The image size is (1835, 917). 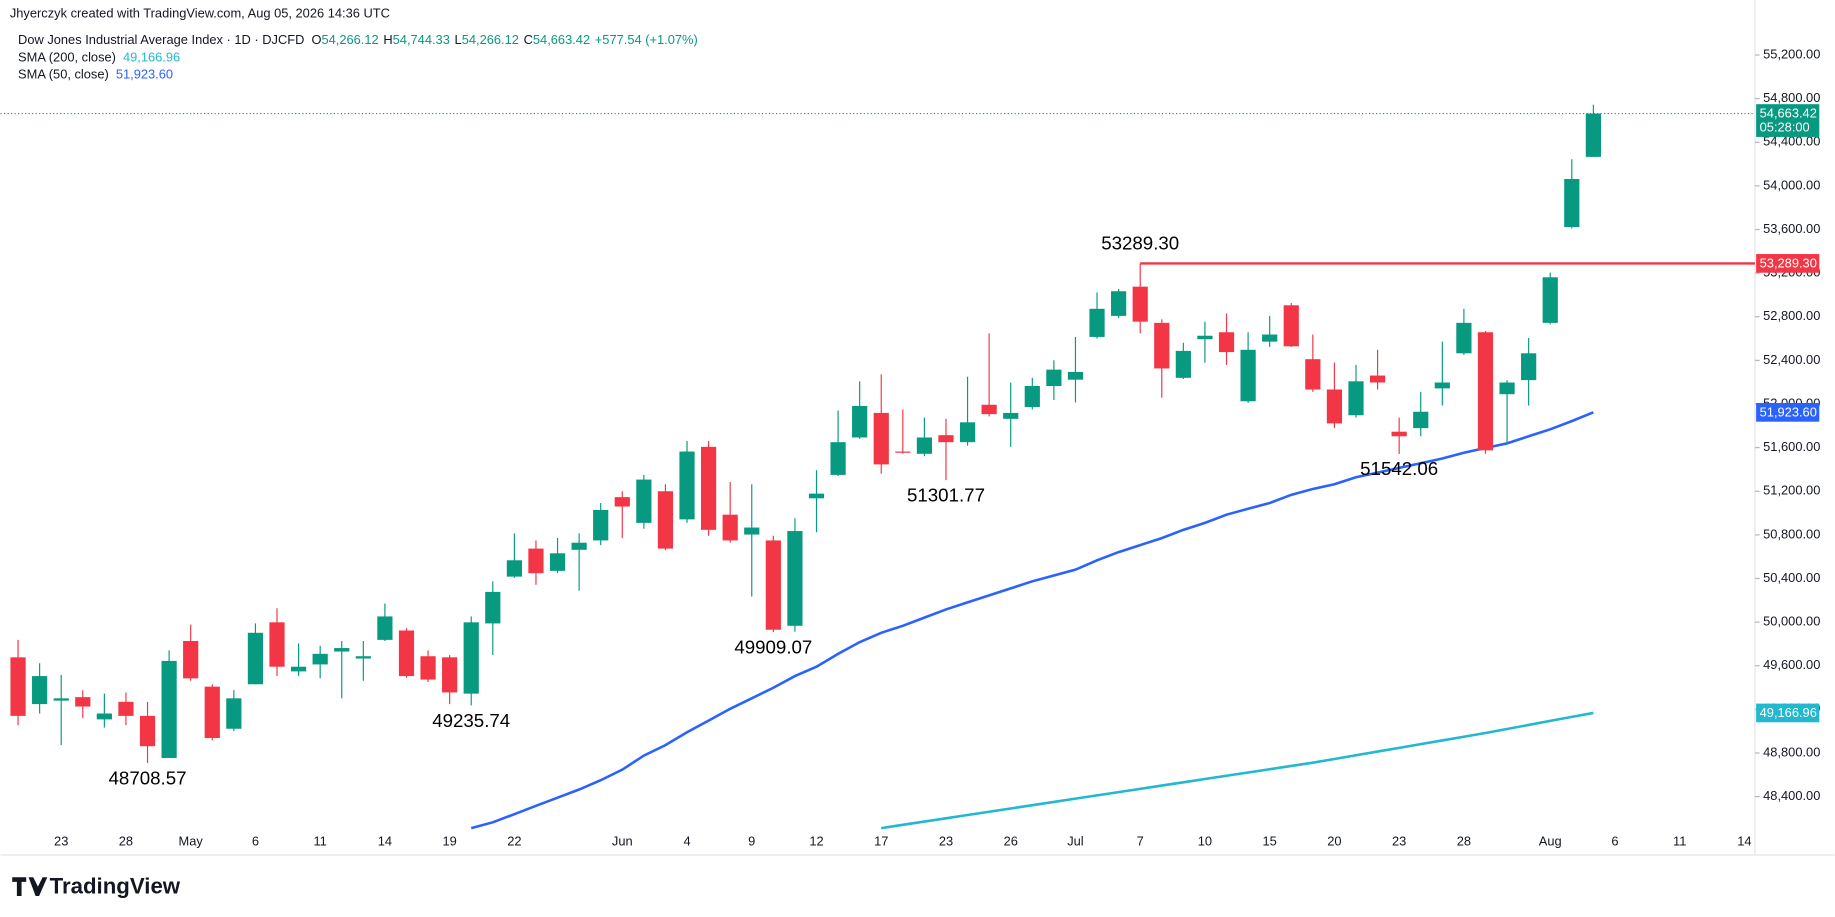 What do you see at coordinates (1011, 841) in the screenshot?
I see `x-tick-label: 26` at bounding box center [1011, 841].